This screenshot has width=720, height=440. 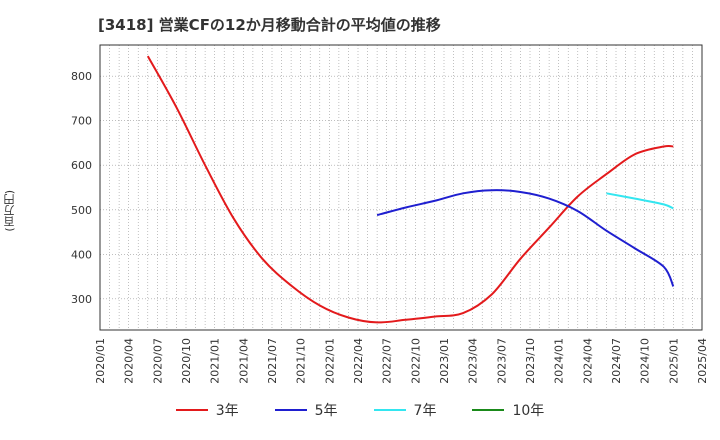 I want to click on y-tick-label: 400, so click(x=81, y=254).